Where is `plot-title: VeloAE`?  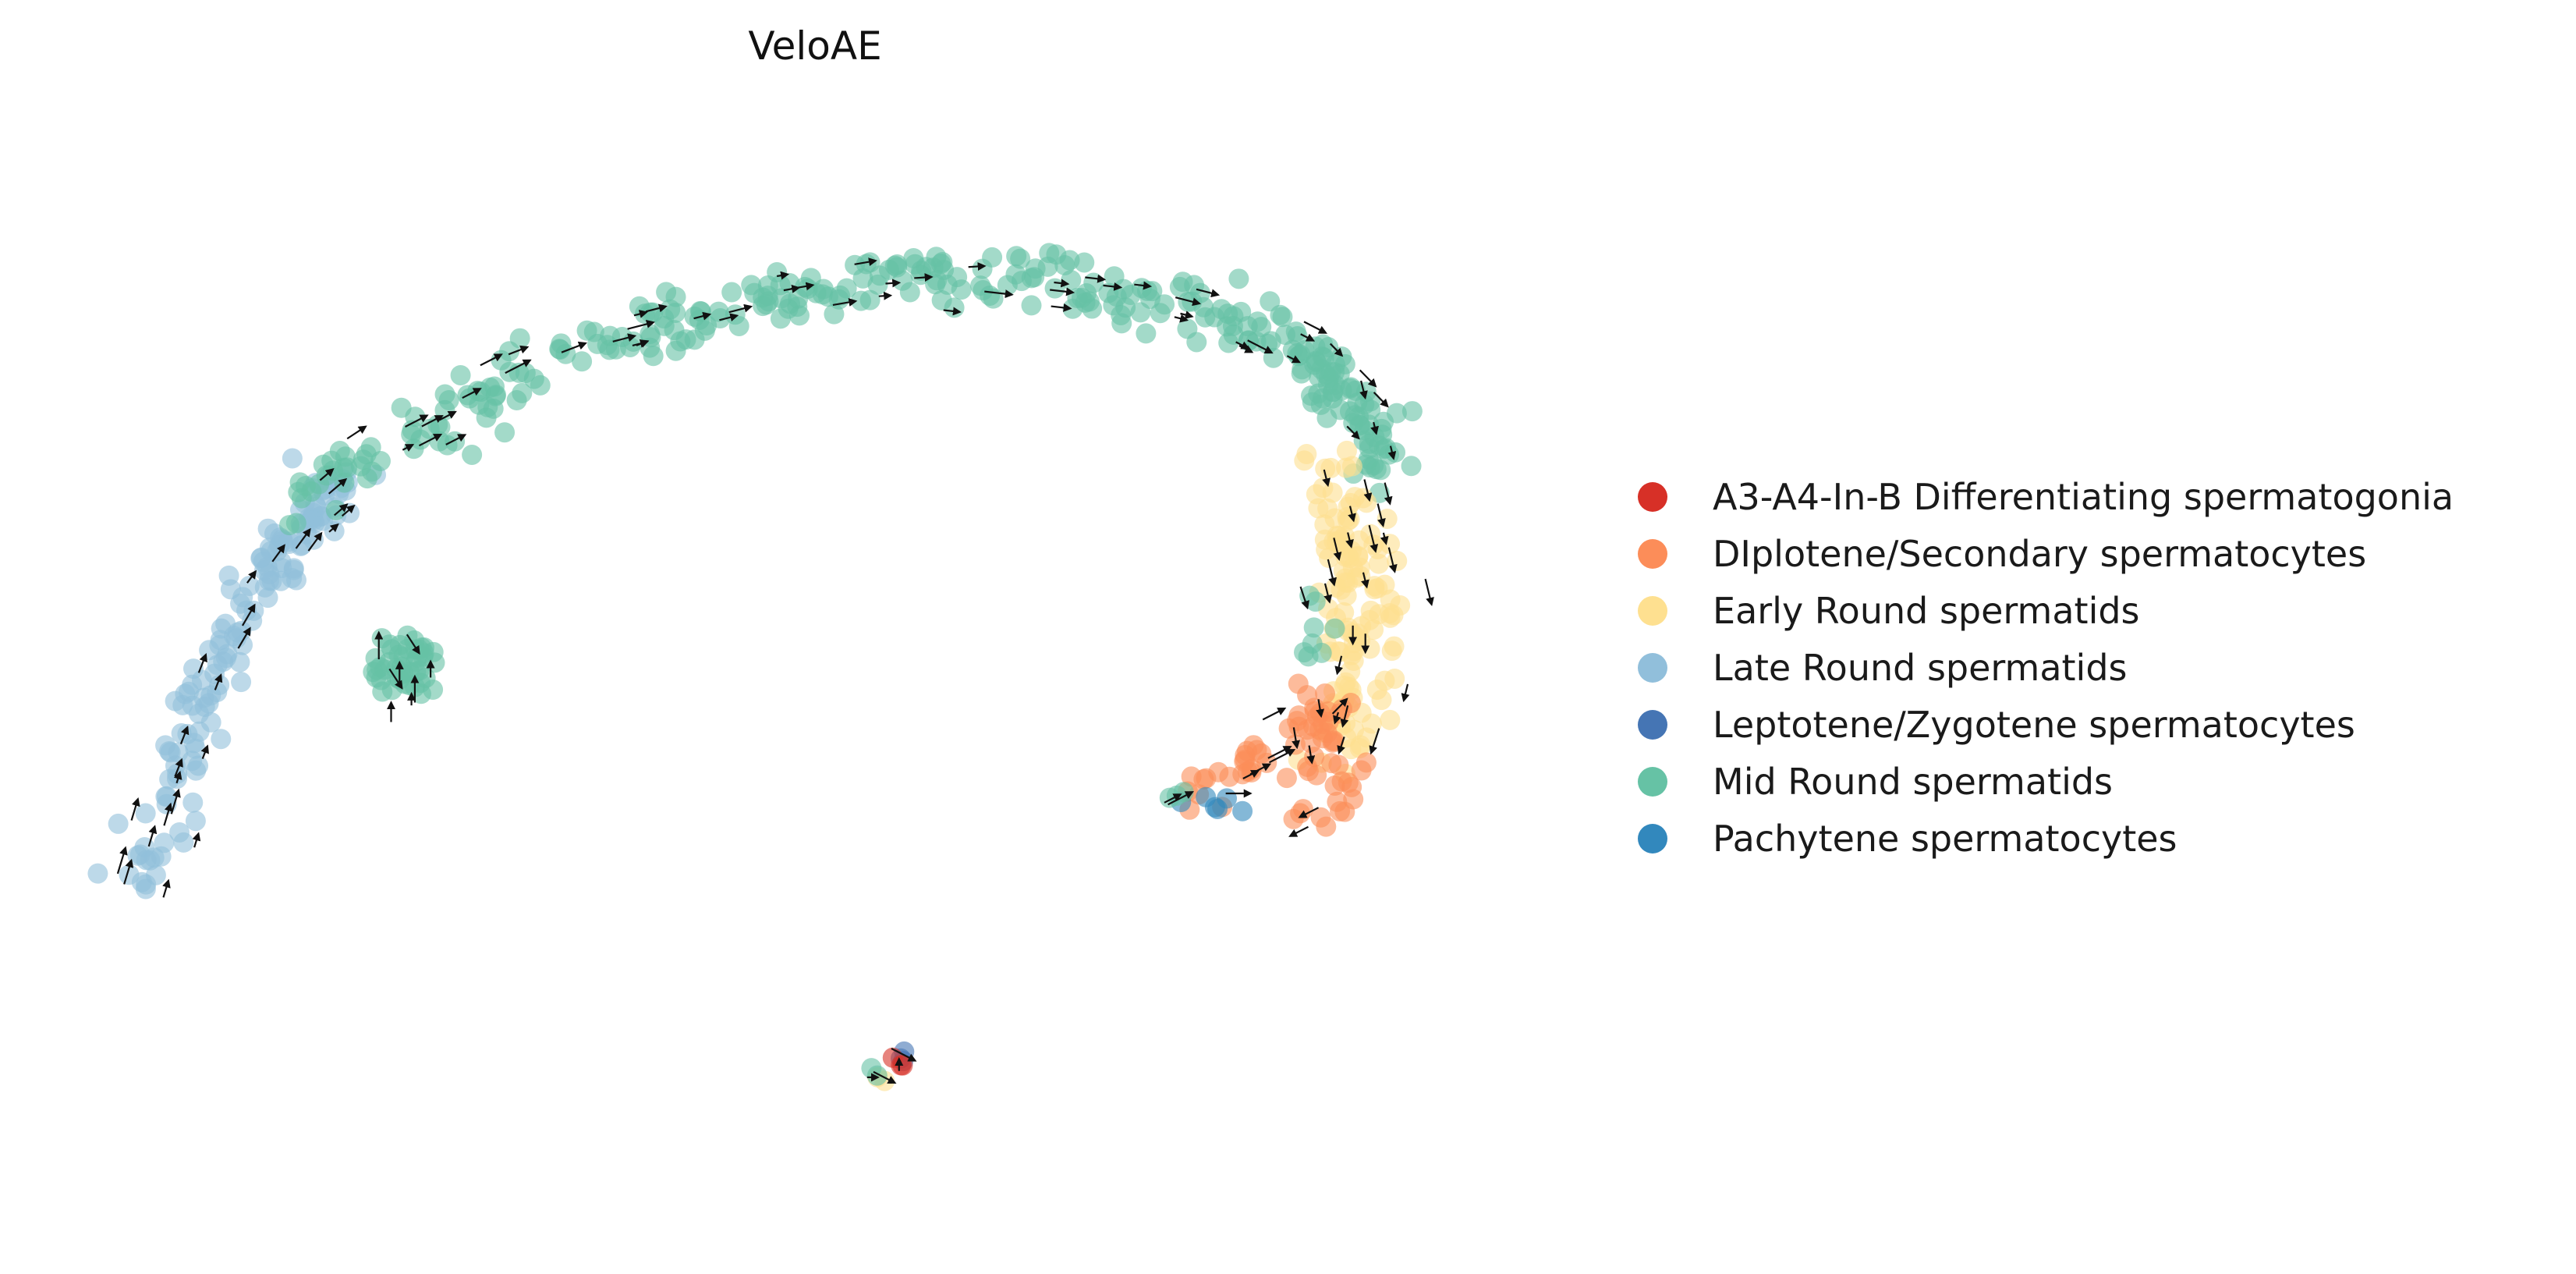
plot-title: VeloAE is located at coordinates (815, 46).